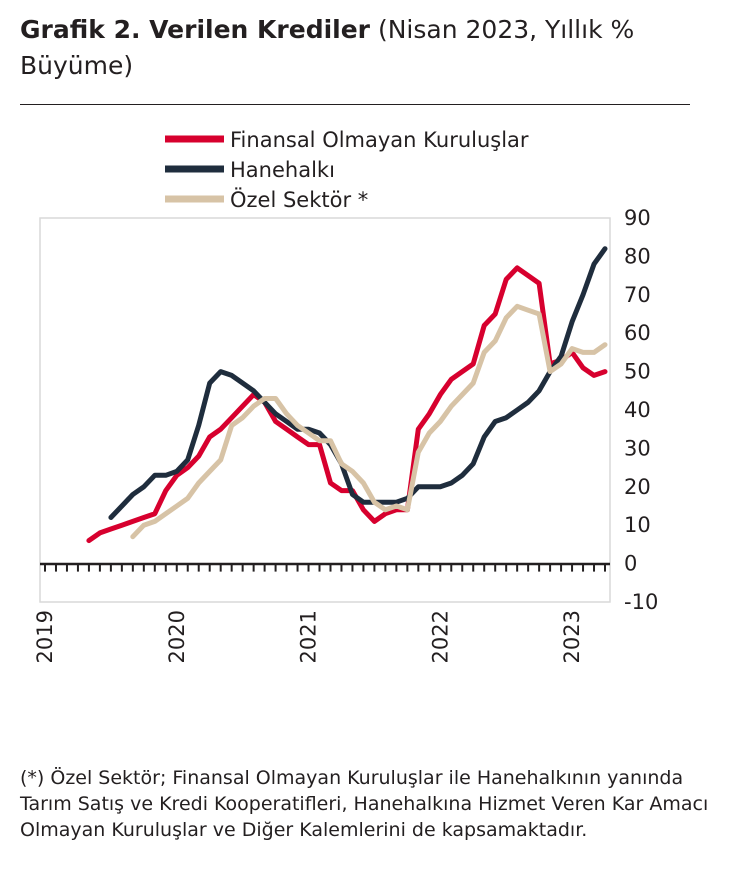 The image size is (740, 895). What do you see at coordinates (637, 372) in the screenshot?
I see `y-tick-label: 50` at bounding box center [637, 372].